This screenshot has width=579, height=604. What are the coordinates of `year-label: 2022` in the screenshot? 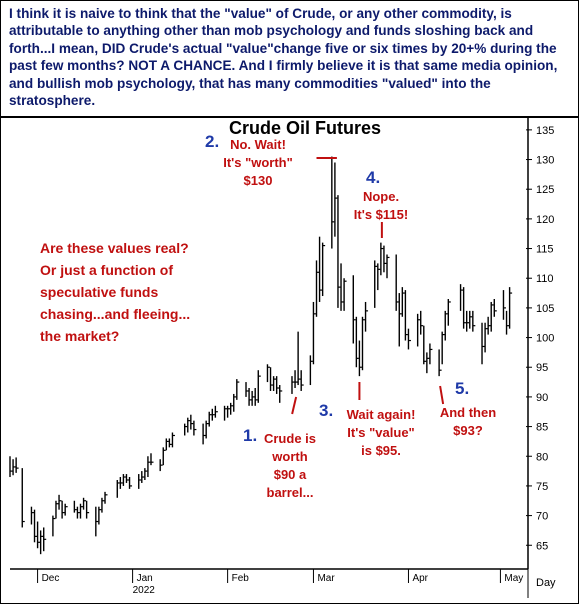 It's located at (144, 590).